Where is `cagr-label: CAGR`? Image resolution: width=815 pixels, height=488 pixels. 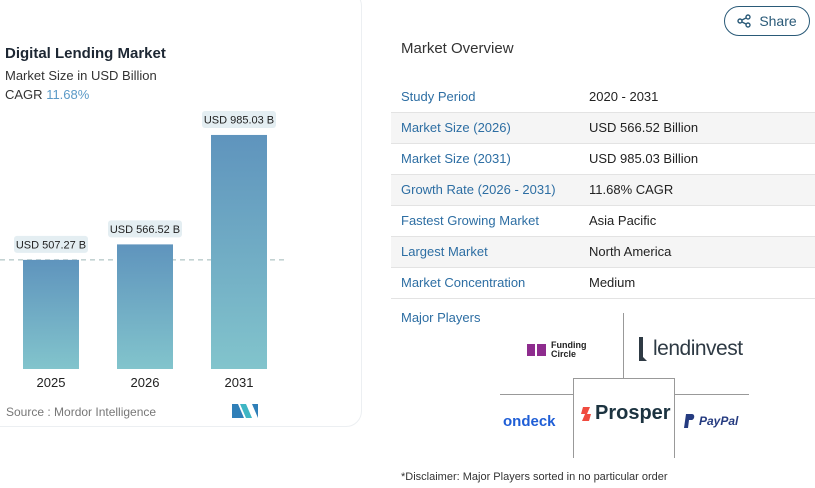 cagr-label: CAGR is located at coordinates (24, 94).